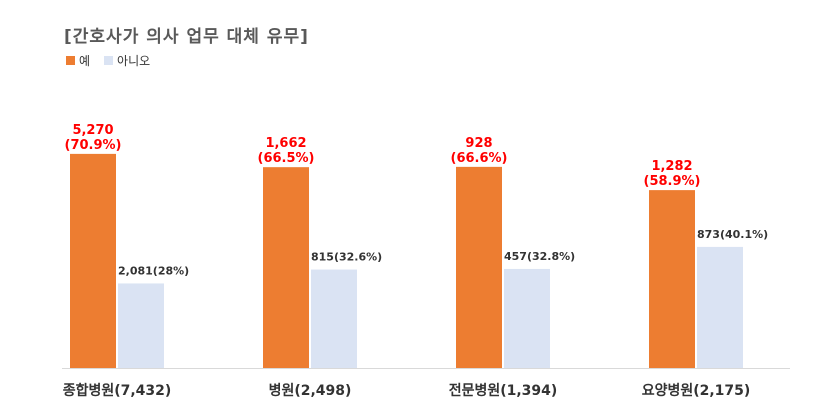 This screenshot has width=830, height=416. Describe the element at coordinates (478, 143) in the screenshot. I see `data-label-yes-count: 928` at that location.